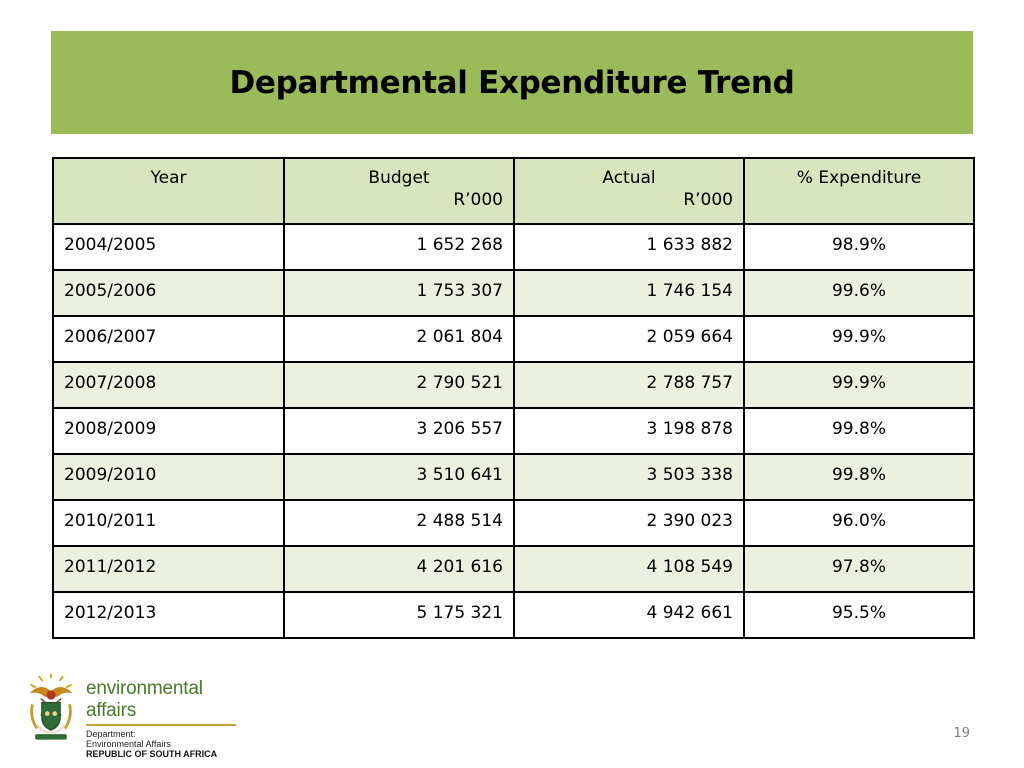 This screenshot has width=1024, height=768. What do you see at coordinates (168, 247) in the screenshot?
I see `cell-year: 2004/2005` at bounding box center [168, 247].